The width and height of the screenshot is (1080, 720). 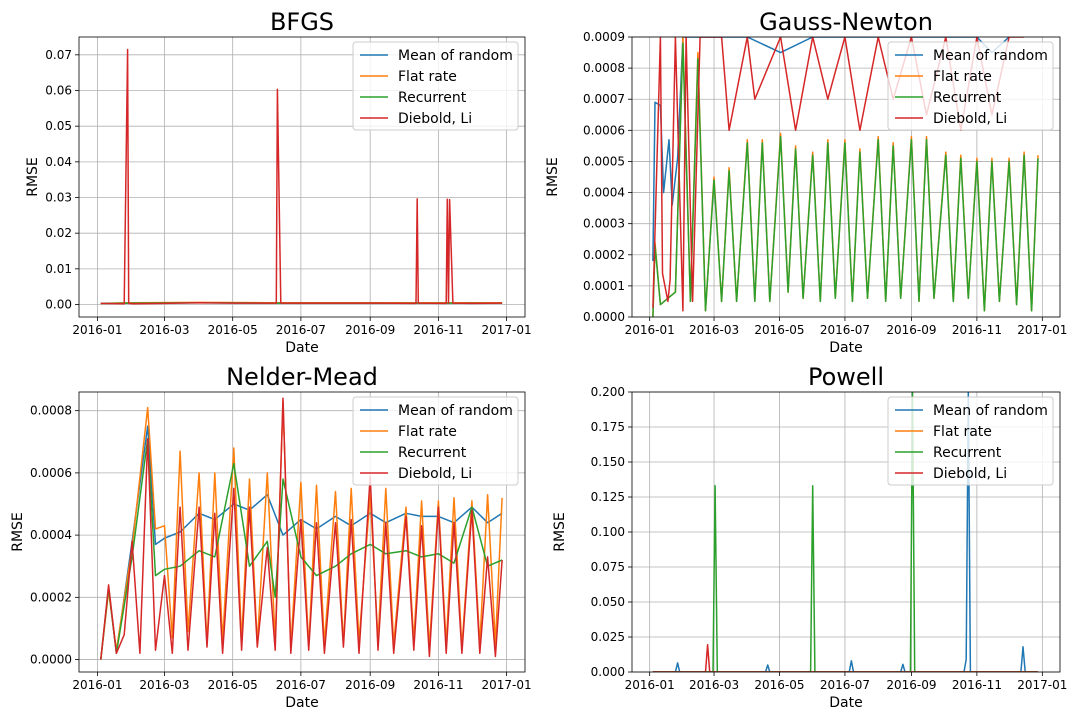 I want to click on chart-title: Gauss-Newton, so click(x=846, y=22).